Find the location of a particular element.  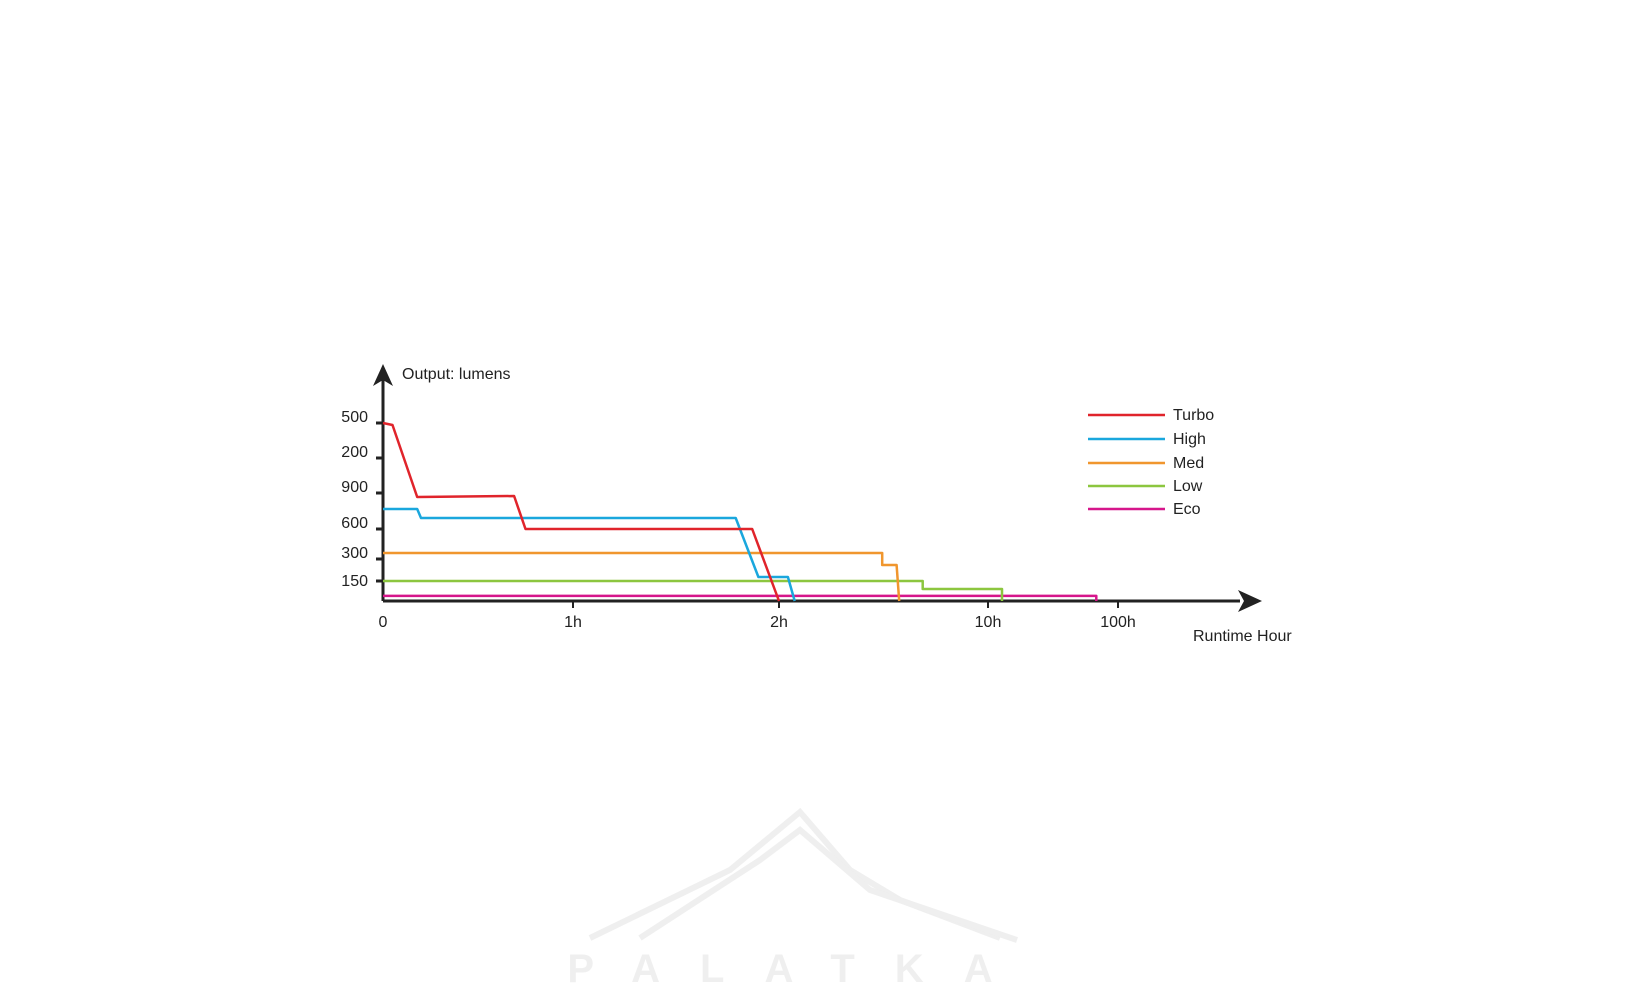

legend-label: Low is located at coordinates (1188, 486).